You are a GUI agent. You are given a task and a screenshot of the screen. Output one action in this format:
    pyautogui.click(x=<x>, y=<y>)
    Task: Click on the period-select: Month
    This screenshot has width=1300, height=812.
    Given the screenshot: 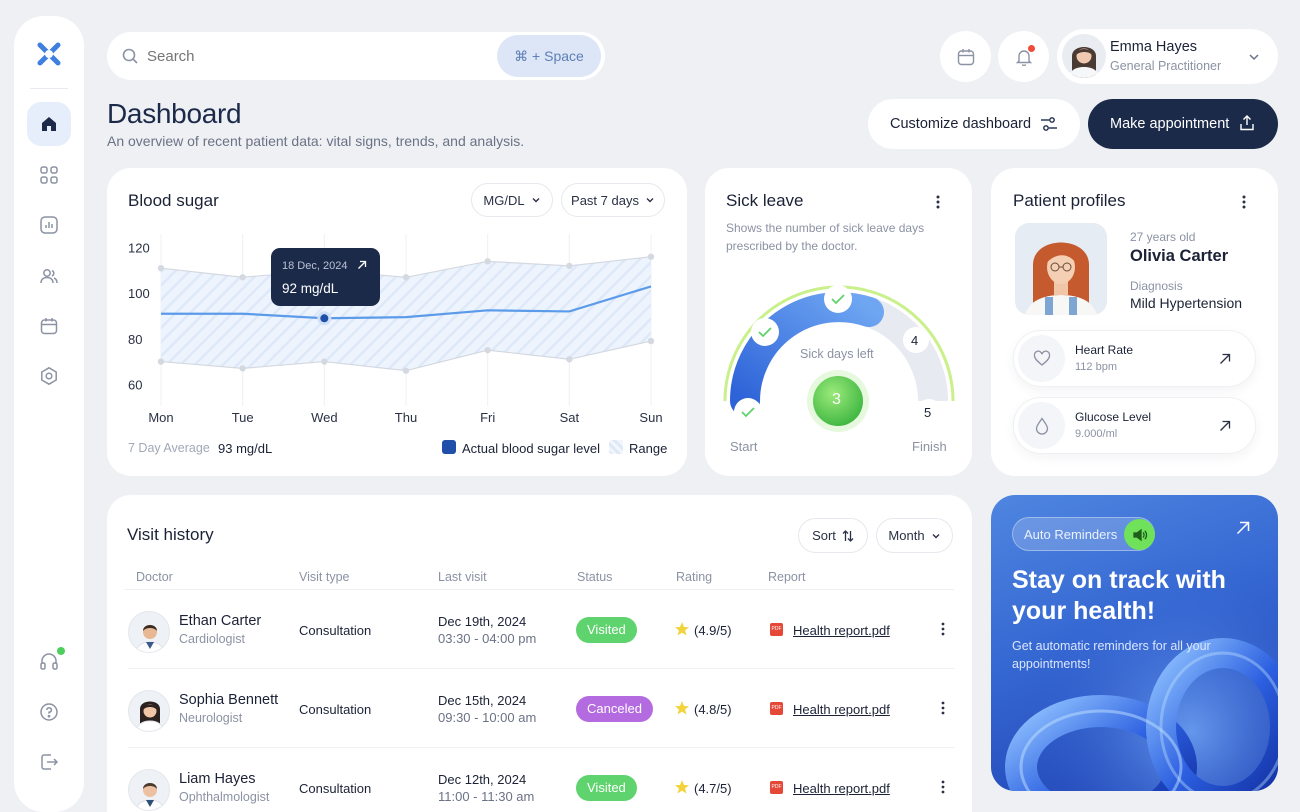 What is the action you would take?
    pyautogui.click(x=914, y=535)
    